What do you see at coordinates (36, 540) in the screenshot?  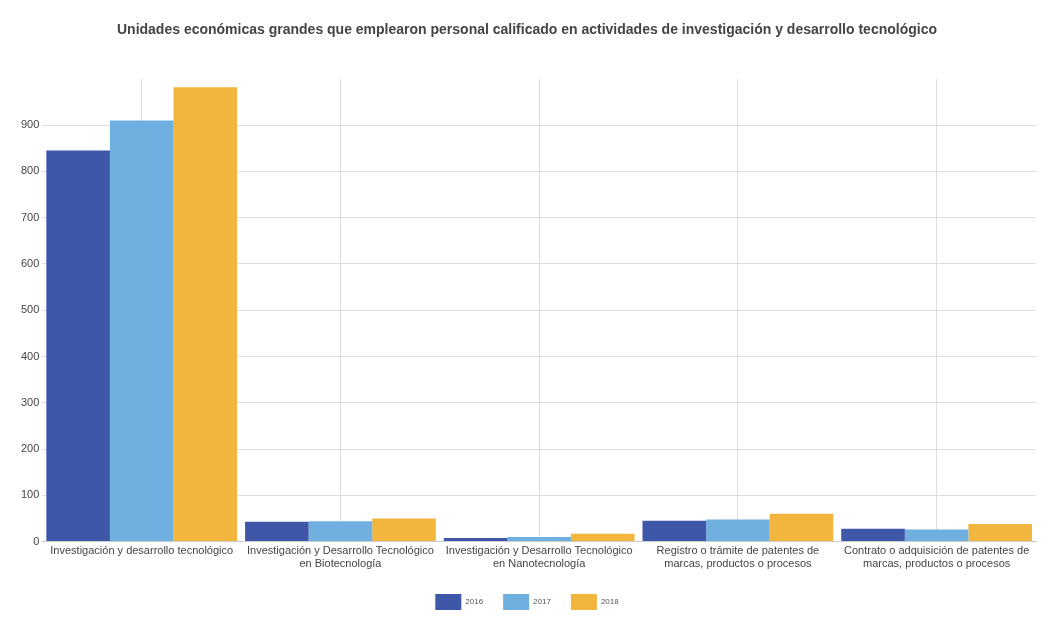 I see `y-tick-label: 0` at bounding box center [36, 540].